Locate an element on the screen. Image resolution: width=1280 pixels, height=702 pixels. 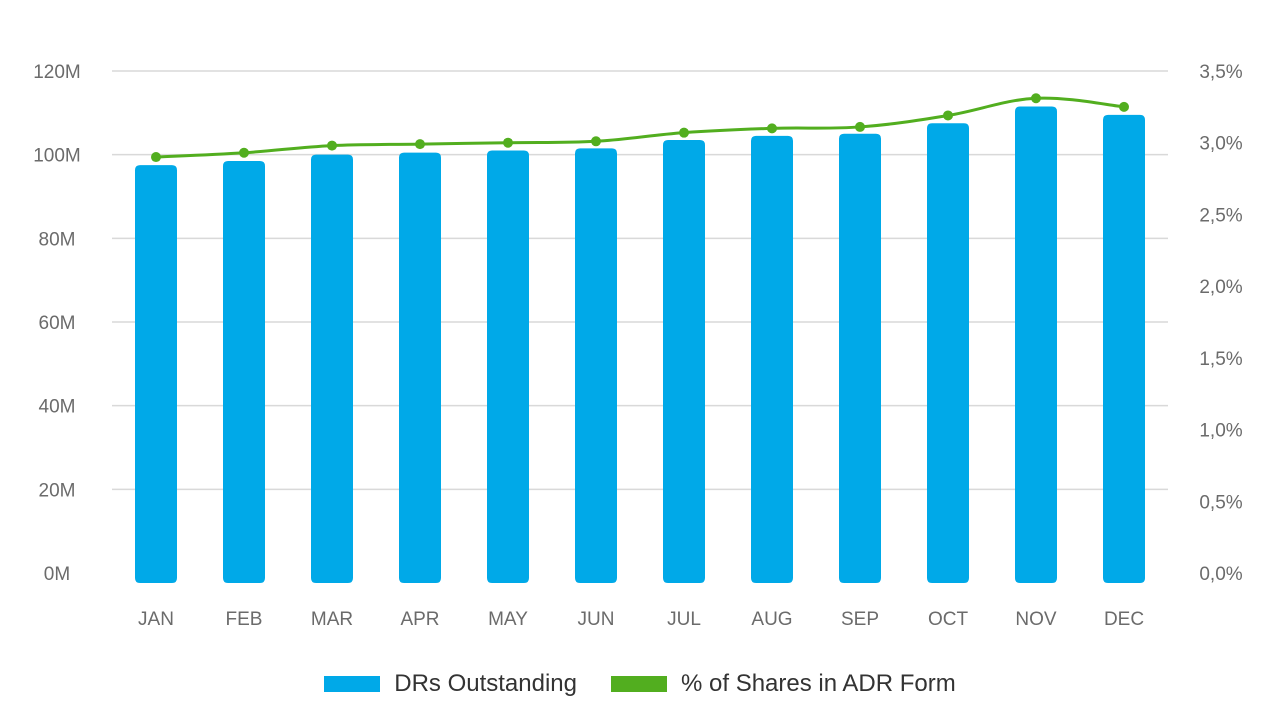
y-left-tick-label: 80M is located at coordinates (57, 239).